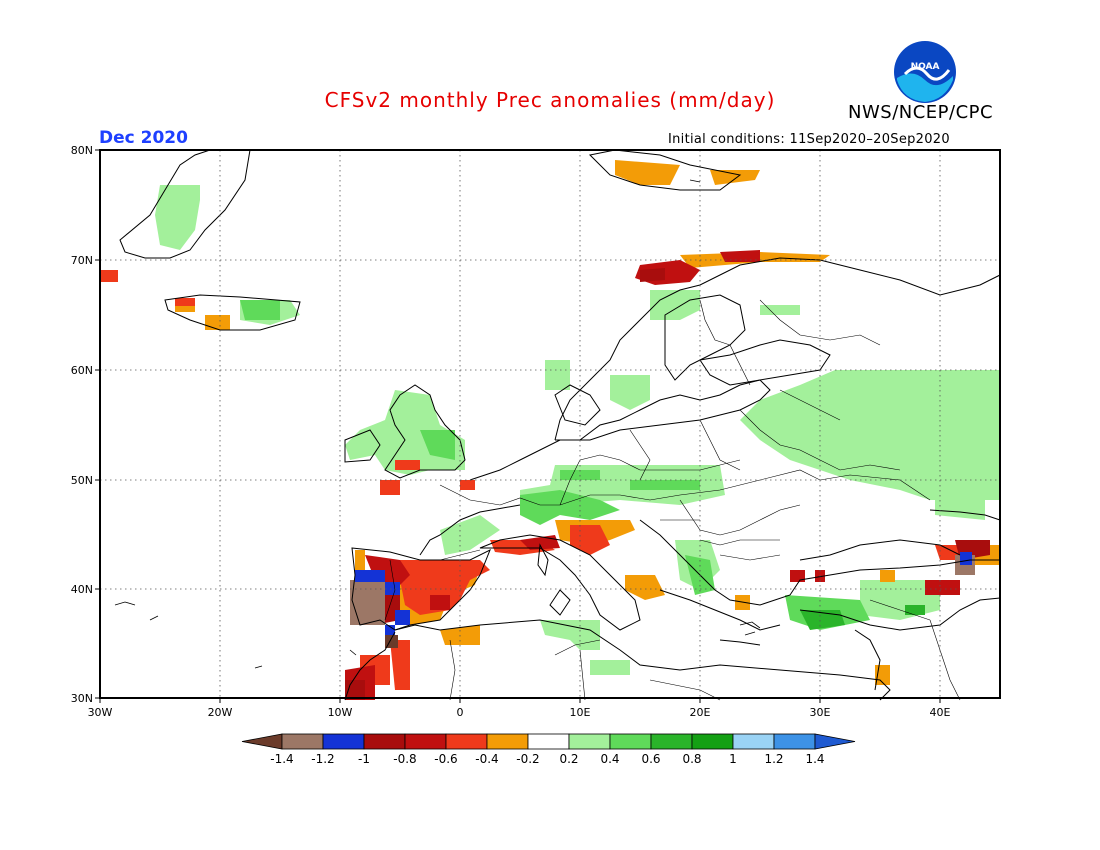 The image size is (1100, 850). I want to click on legend-label: 1.4, so click(814, 759).